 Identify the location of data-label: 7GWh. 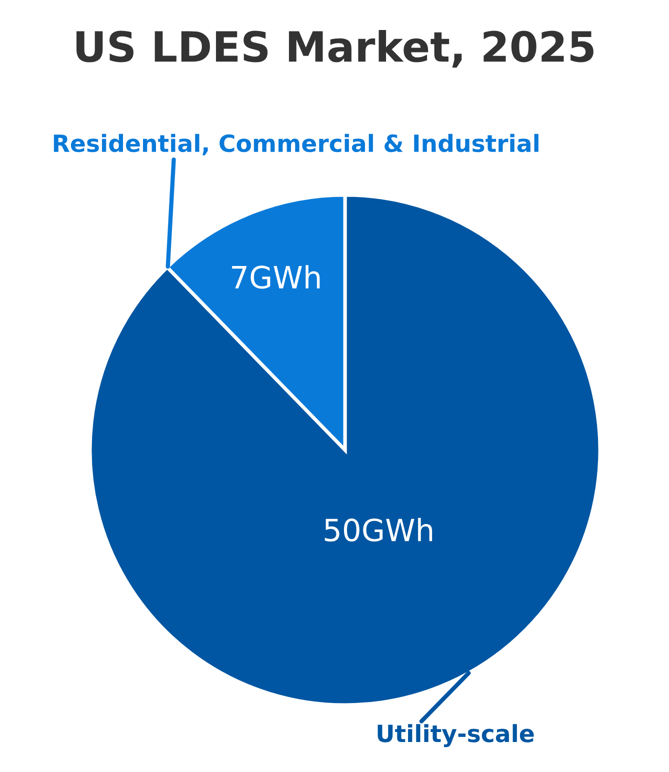
(276, 277).